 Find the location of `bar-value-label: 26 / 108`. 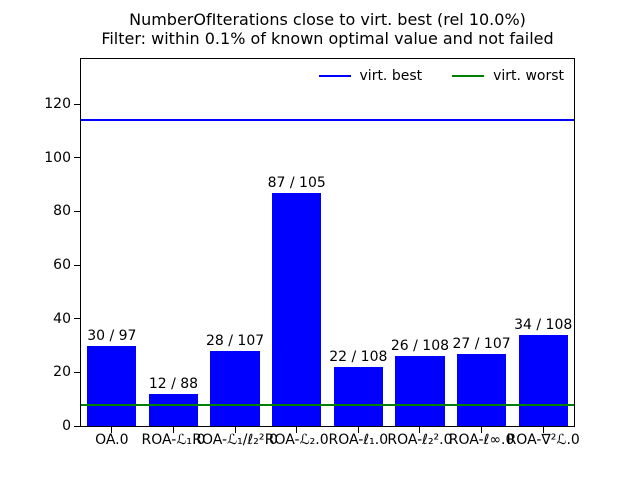

bar-value-label: 26 / 108 is located at coordinates (420, 346).